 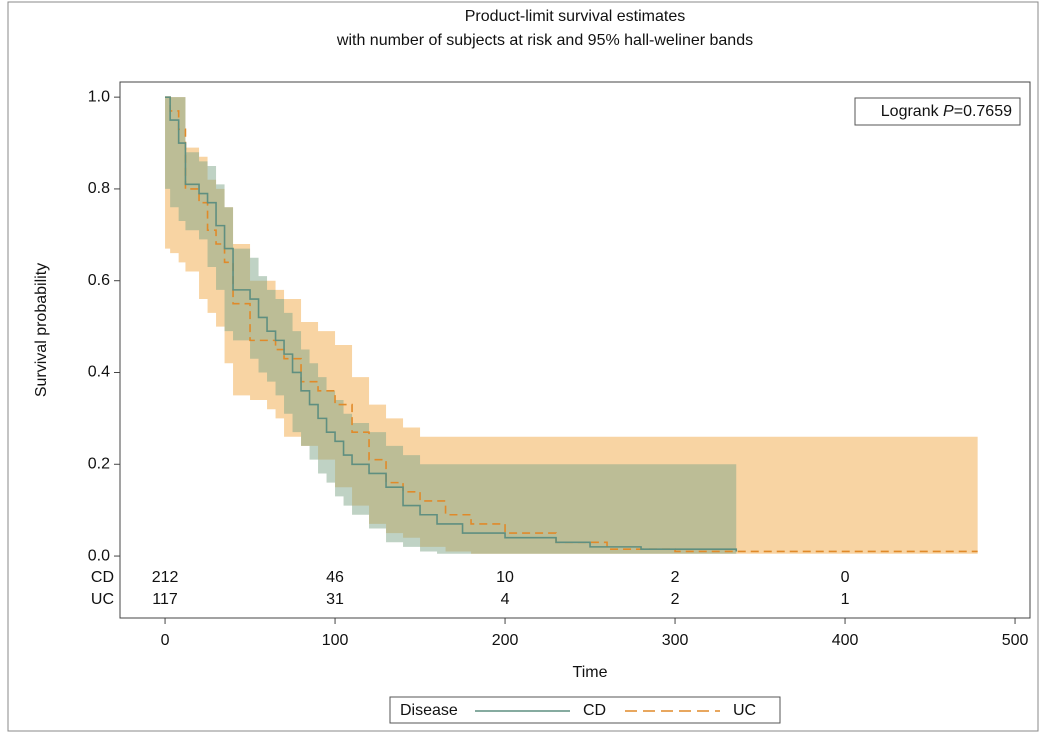 What do you see at coordinates (165, 577) in the screenshot?
I see `risk-count: 212` at bounding box center [165, 577].